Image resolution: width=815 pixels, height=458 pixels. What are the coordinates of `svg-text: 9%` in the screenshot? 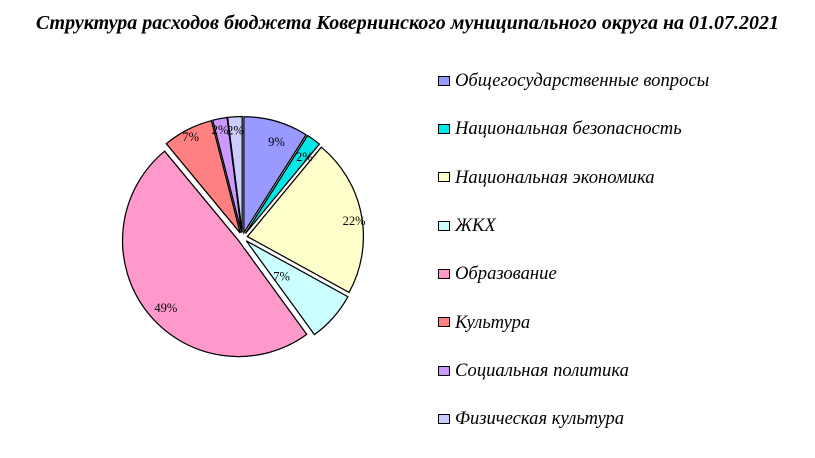 It's located at (276, 142).